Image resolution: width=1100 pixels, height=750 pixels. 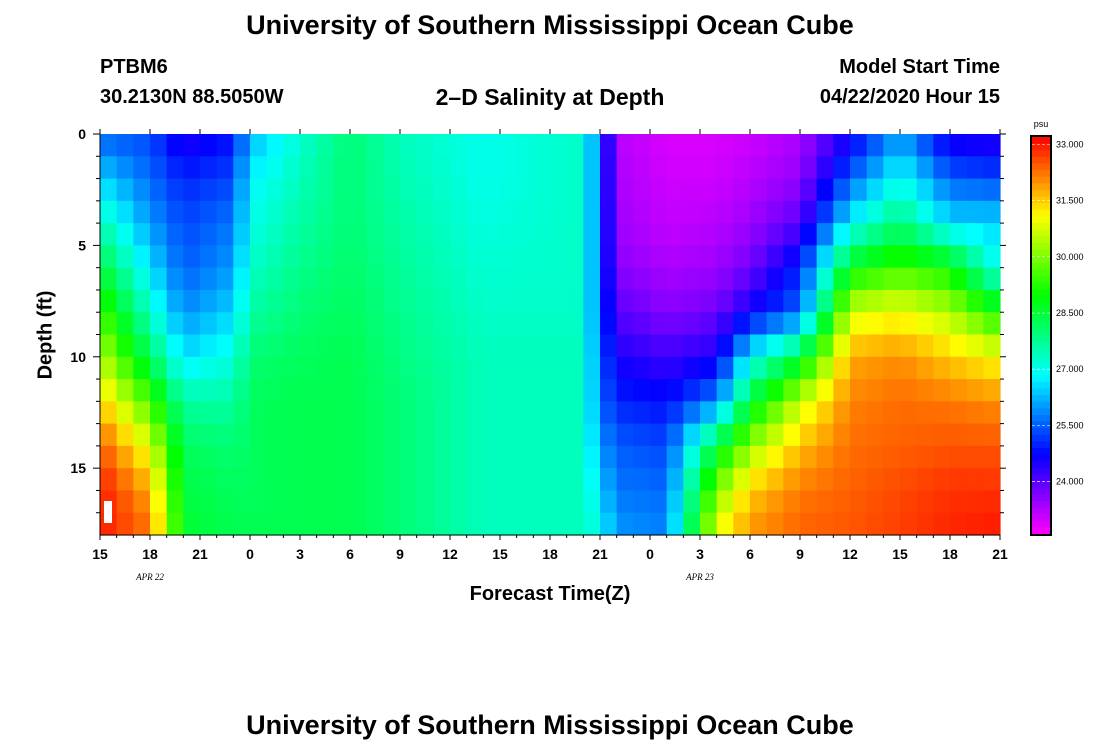 I want to click on x-tick-label: 3, so click(x=300, y=554).